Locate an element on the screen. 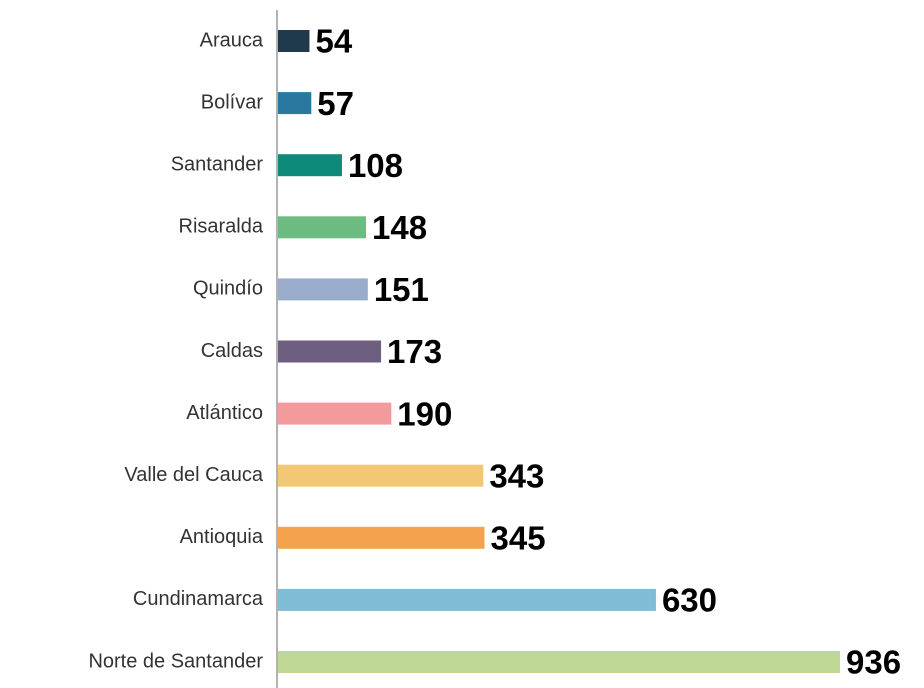 Image resolution: width=924 pixels, height=688 pixels. category-label: Atlántico is located at coordinates (224, 413).